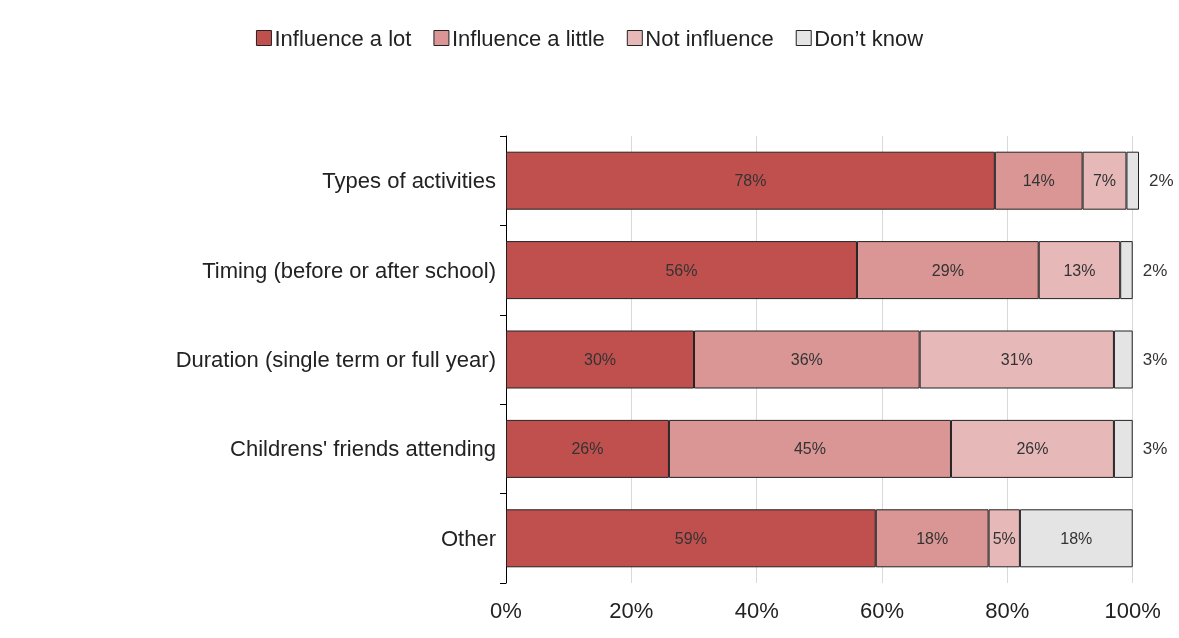  What do you see at coordinates (1079, 270) in the screenshot?
I see `data-label: 13%` at bounding box center [1079, 270].